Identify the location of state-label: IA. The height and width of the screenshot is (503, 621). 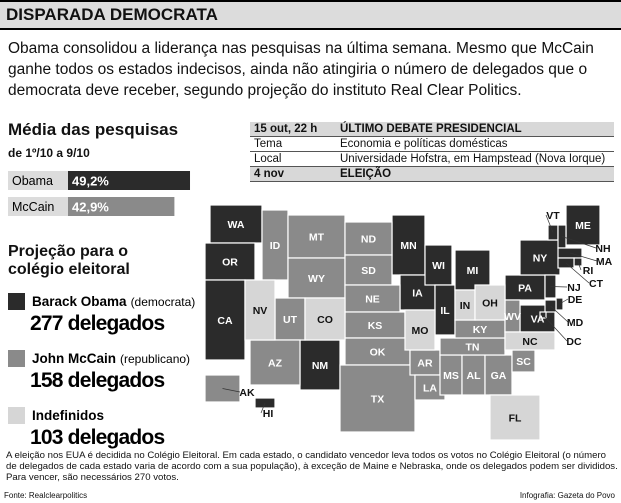
(417, 294).